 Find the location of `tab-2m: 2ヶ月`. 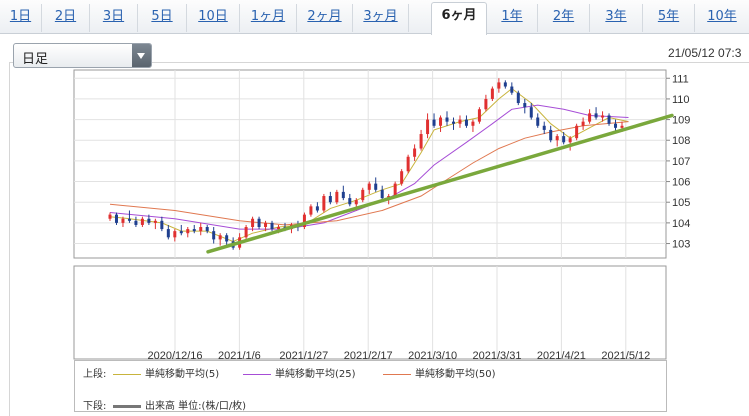

tab-2m: 2ヶ月 is located at coordinates (325, 18).